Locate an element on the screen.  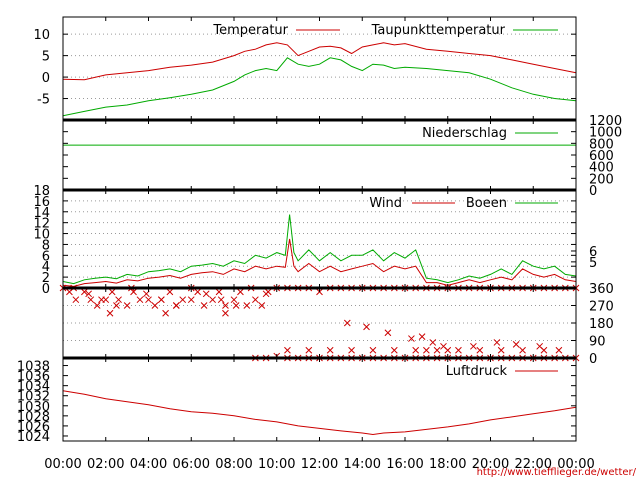
ytick-label-pressure-4: 1032 is located at coordinates (33, 397).